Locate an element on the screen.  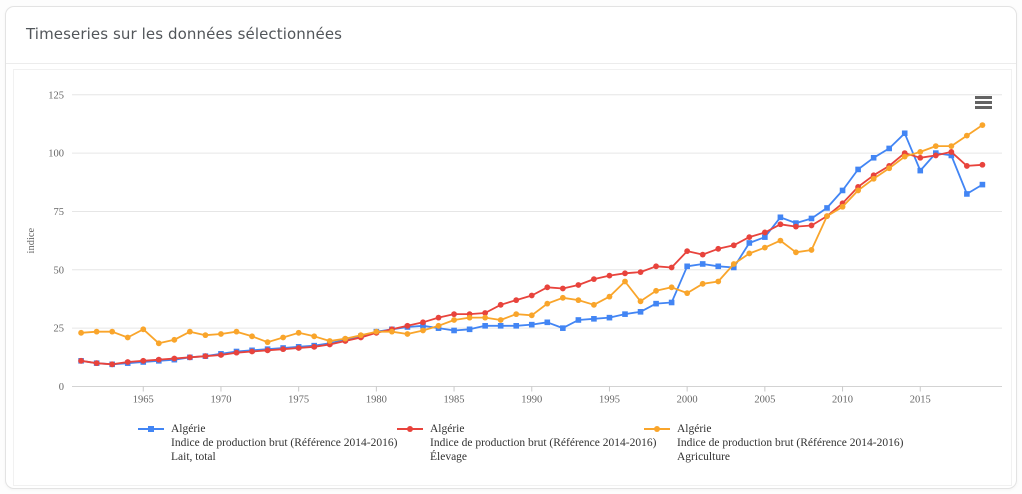
y-tick-label: 125 is located at coordinates (56, 95).